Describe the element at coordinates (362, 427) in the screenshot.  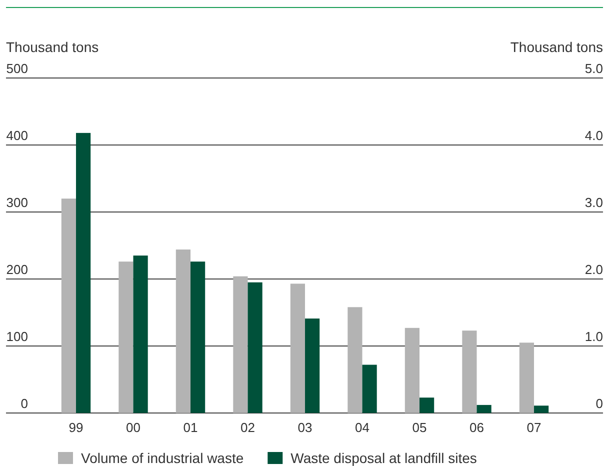
I see `x-tick-label: 04` at that location.